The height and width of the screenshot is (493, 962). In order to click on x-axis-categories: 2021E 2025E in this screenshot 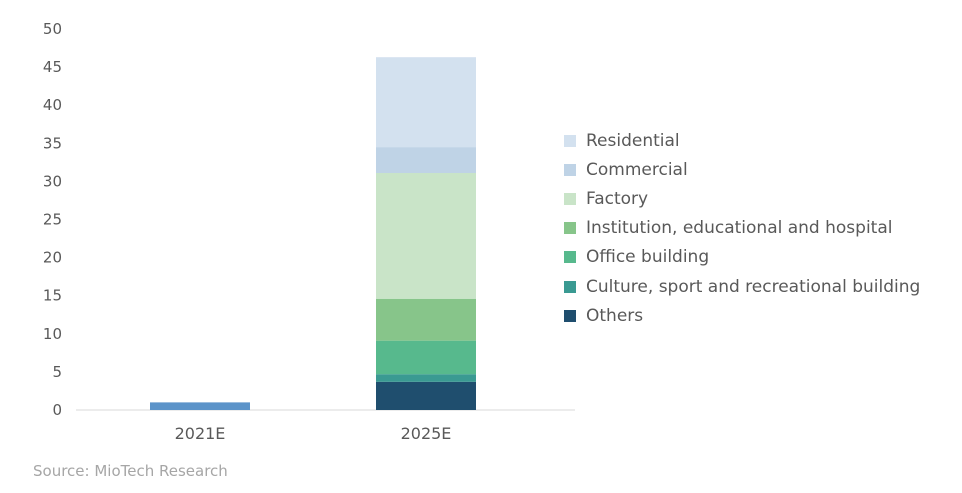, I will do `click(313, 433)`.